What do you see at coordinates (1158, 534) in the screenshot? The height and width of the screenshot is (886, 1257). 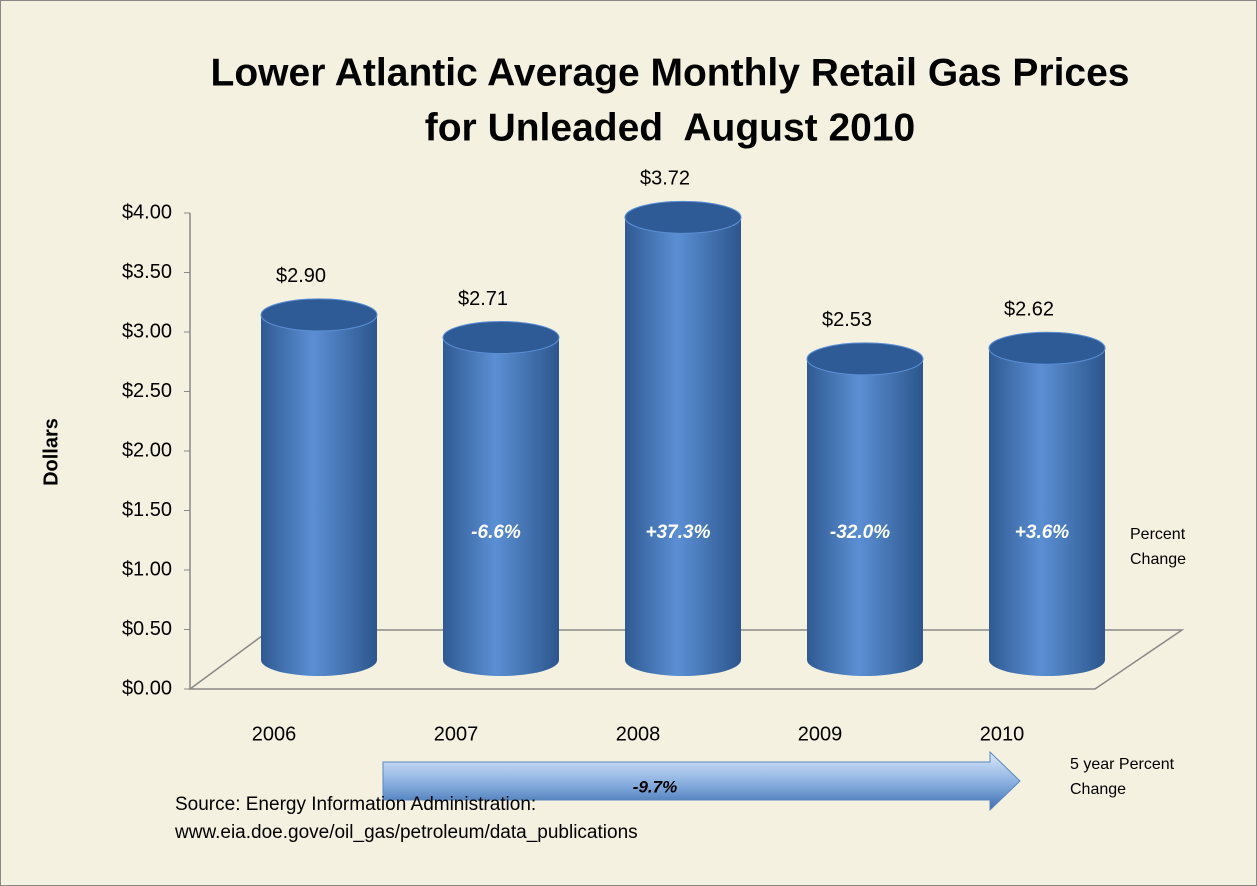 I see `percent-change-label: Percent` at bounding box center [1158, 534].